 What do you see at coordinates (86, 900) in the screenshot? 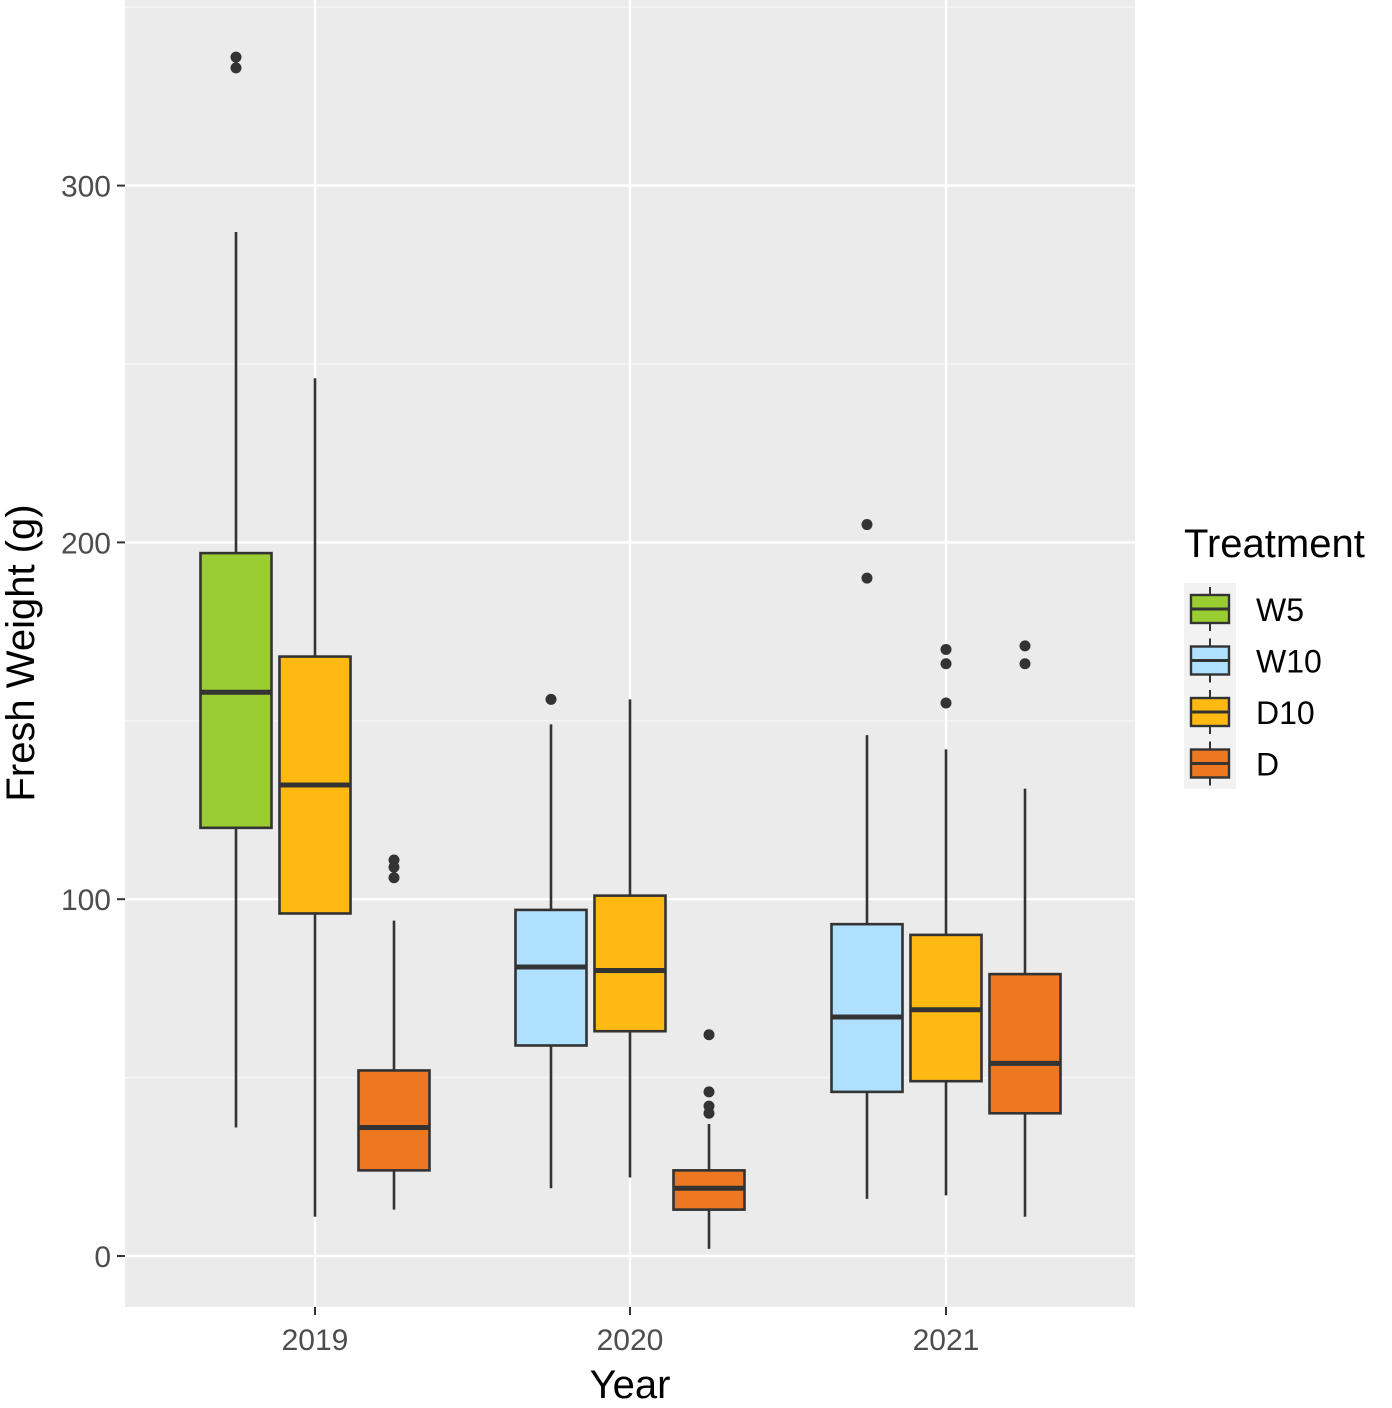
I see `y-tick-label: 100` at bounding box center [86, 900].